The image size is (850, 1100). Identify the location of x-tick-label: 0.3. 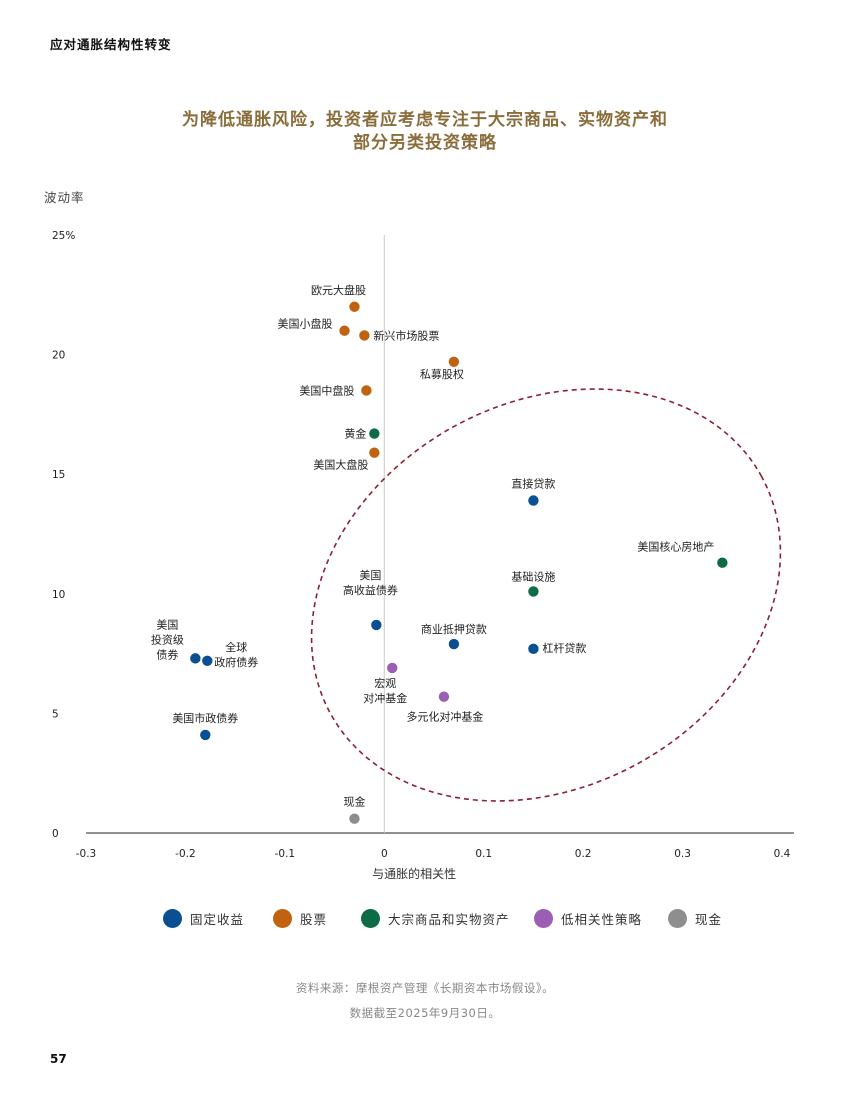
(682, 854).